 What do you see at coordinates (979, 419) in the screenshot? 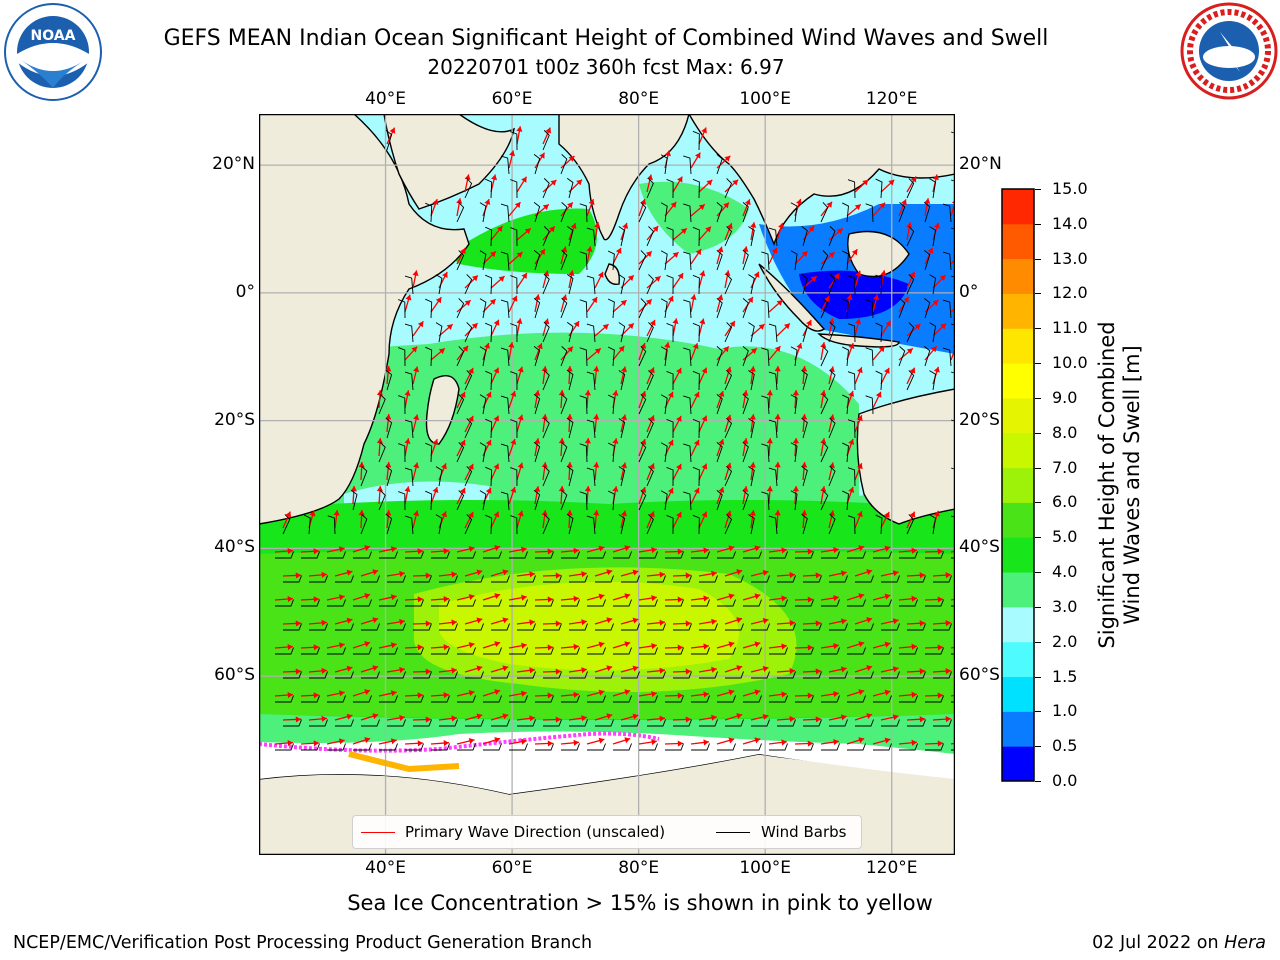
I see `lat-label-right-2: 20°S` at bounding box center [979, 419].